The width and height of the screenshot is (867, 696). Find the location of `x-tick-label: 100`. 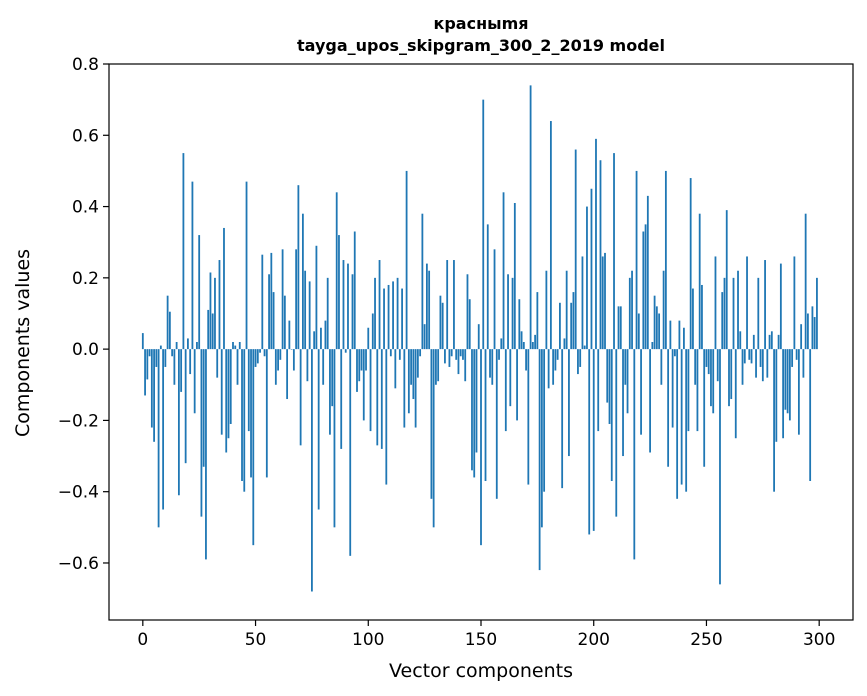

x-tick-label: 100 is located at coordinates (368, 640).